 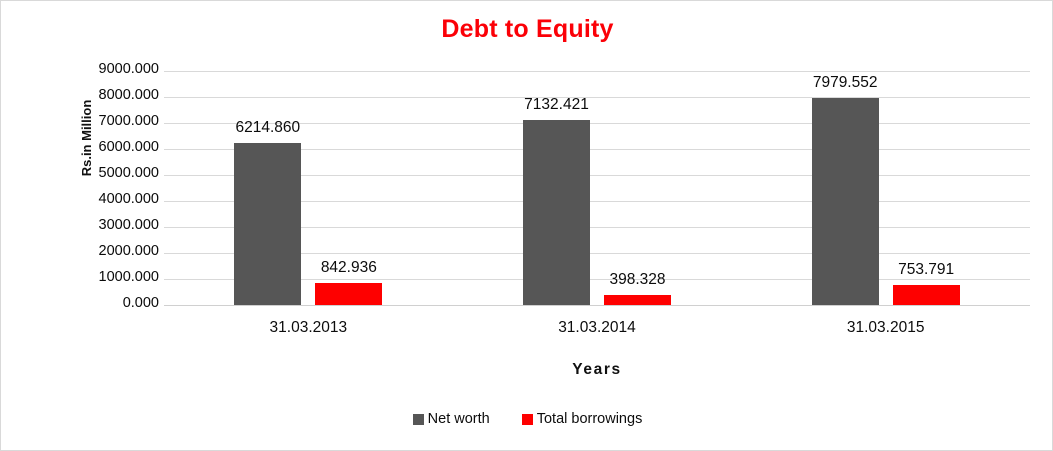 I want to click on x-axis-category-label: 31.03.2014, so click(x=597, y=327).